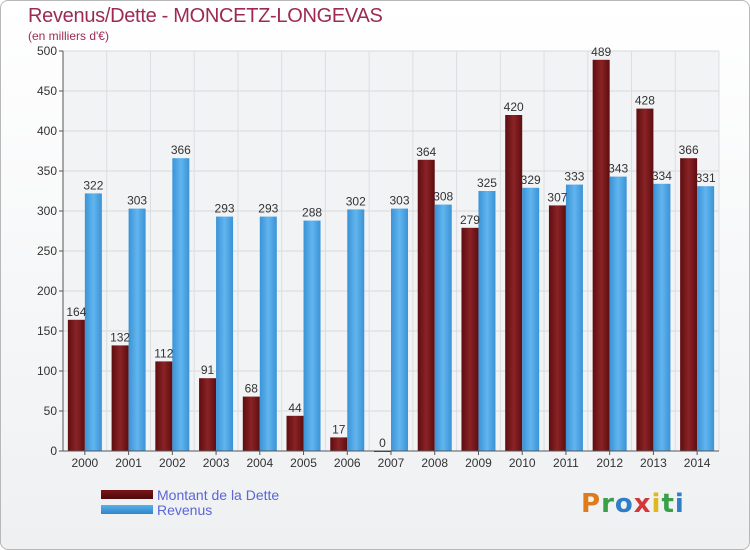 The height and width of the screenshot is (550, 750). I want to click on logo-letter: t, so click(668, 504).